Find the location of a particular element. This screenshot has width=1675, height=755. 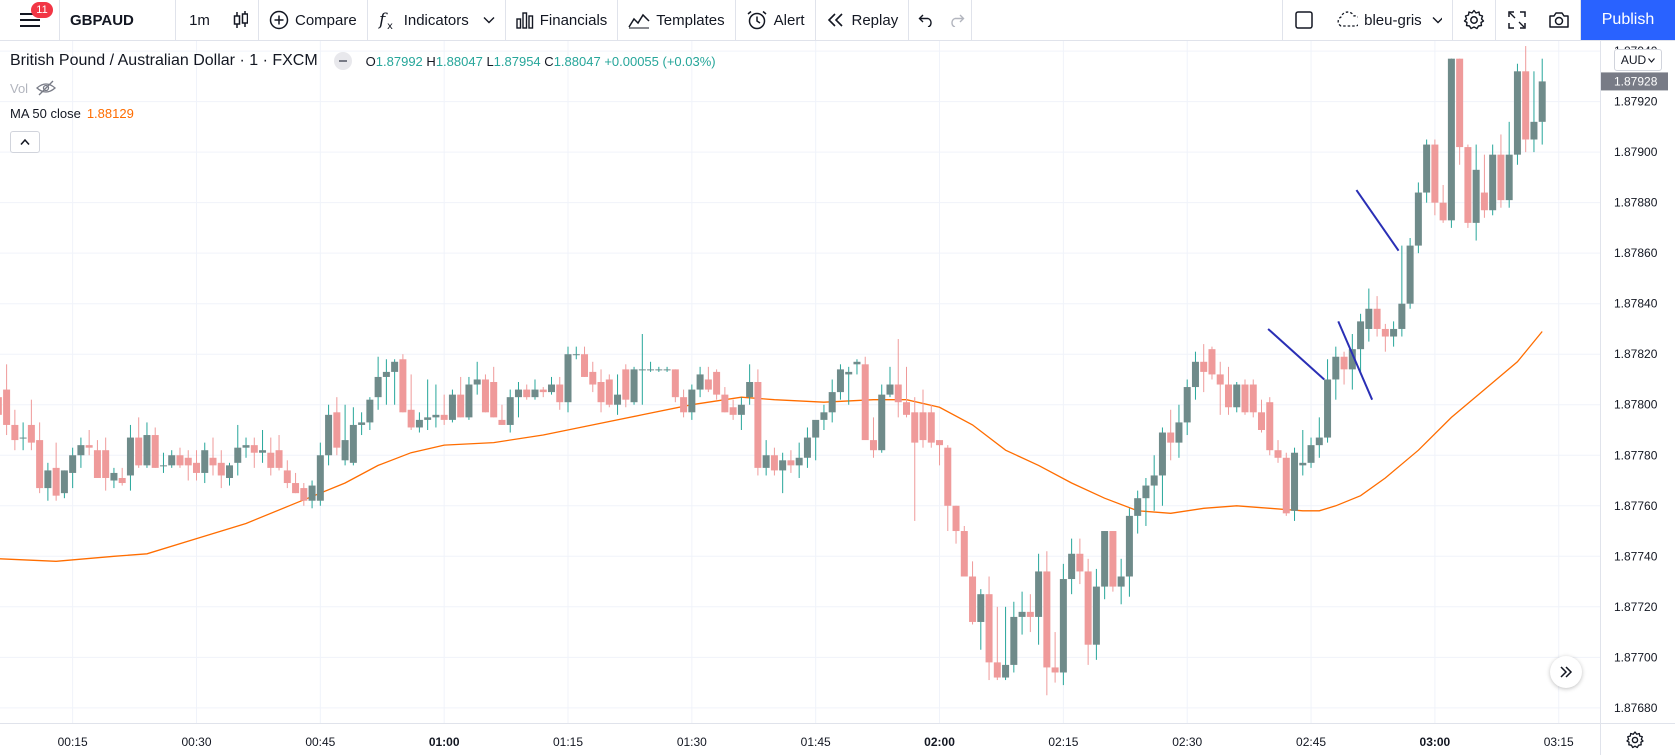

x-tick-label: 03:15 is located at coordinates (1559, 742).